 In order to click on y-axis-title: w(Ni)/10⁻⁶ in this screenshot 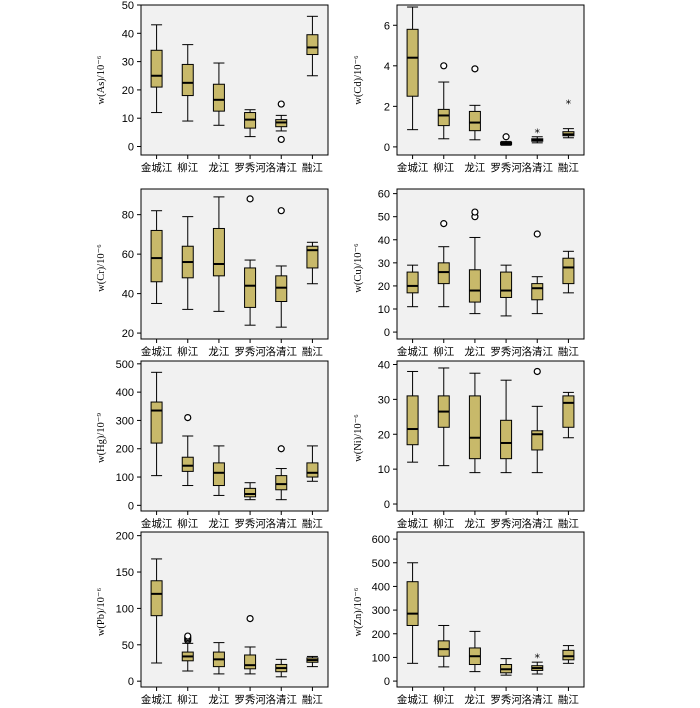, I will do `click(358, 438)`.